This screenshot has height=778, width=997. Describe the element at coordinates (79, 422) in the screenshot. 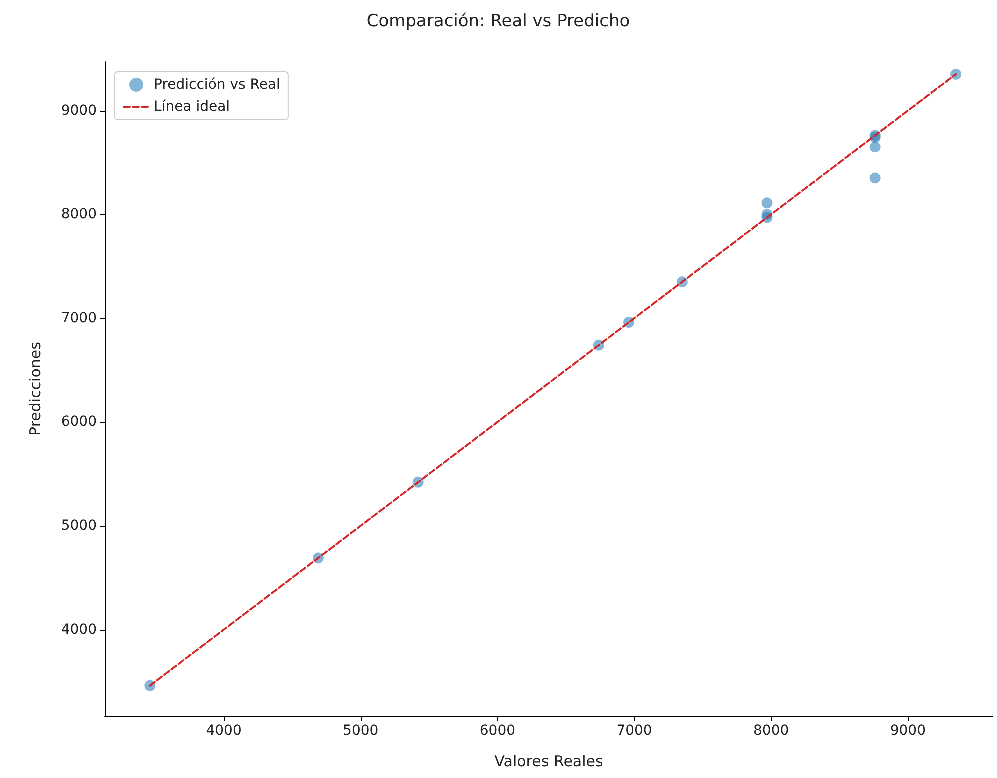

I see `y-tick-label: 6000` at that location.